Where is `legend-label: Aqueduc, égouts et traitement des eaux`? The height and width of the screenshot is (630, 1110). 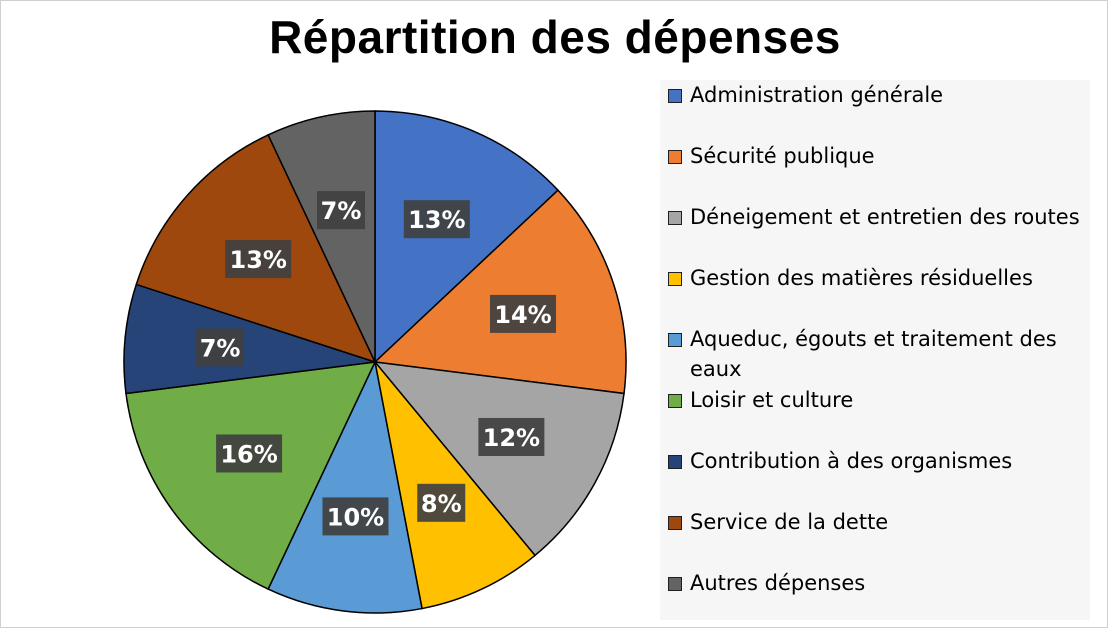
legend-label: Aqueduc, égouts et traitement des eaux is located at coordinates (873, 354).